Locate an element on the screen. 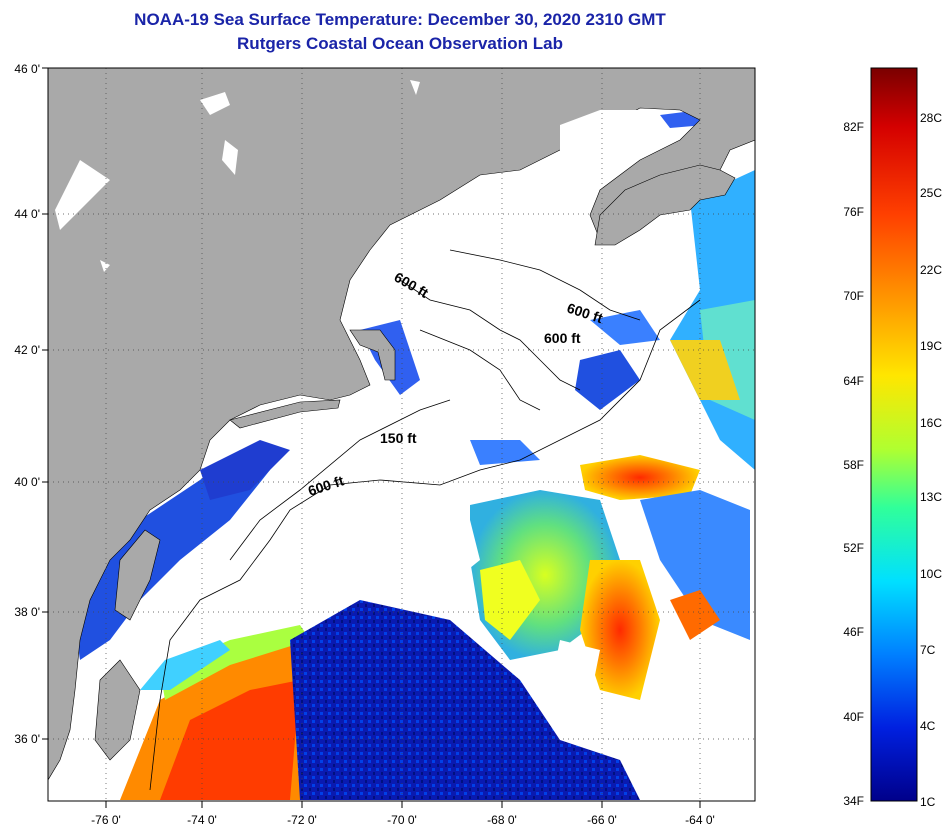 The height and width of the screenshot is (832, 944). cb-c-16: 16C is located at coordinates (931, 423).